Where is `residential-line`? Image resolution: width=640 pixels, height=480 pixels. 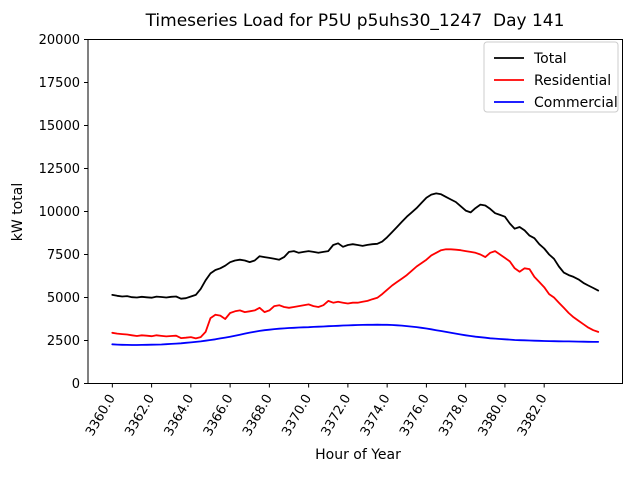
residential-line is located at coordinates (355, 294).